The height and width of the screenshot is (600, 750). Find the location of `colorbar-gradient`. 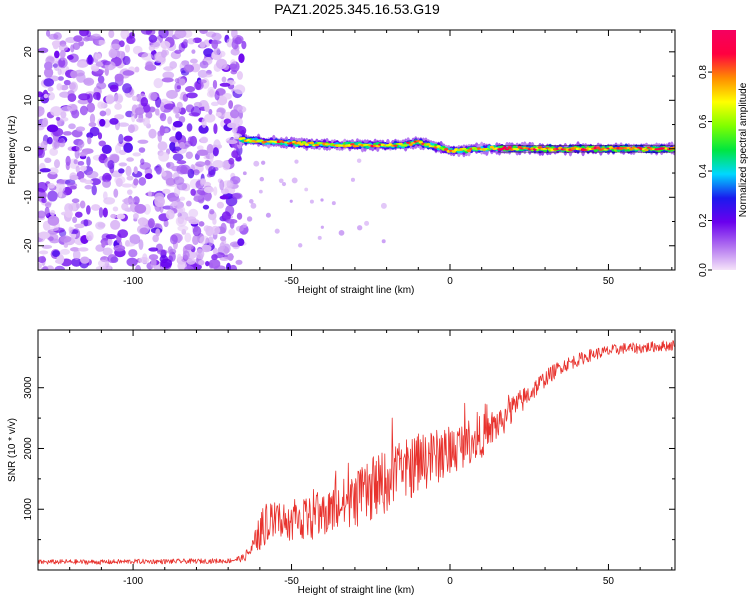

colorbar-gradient is located at coordinates (724, 150).